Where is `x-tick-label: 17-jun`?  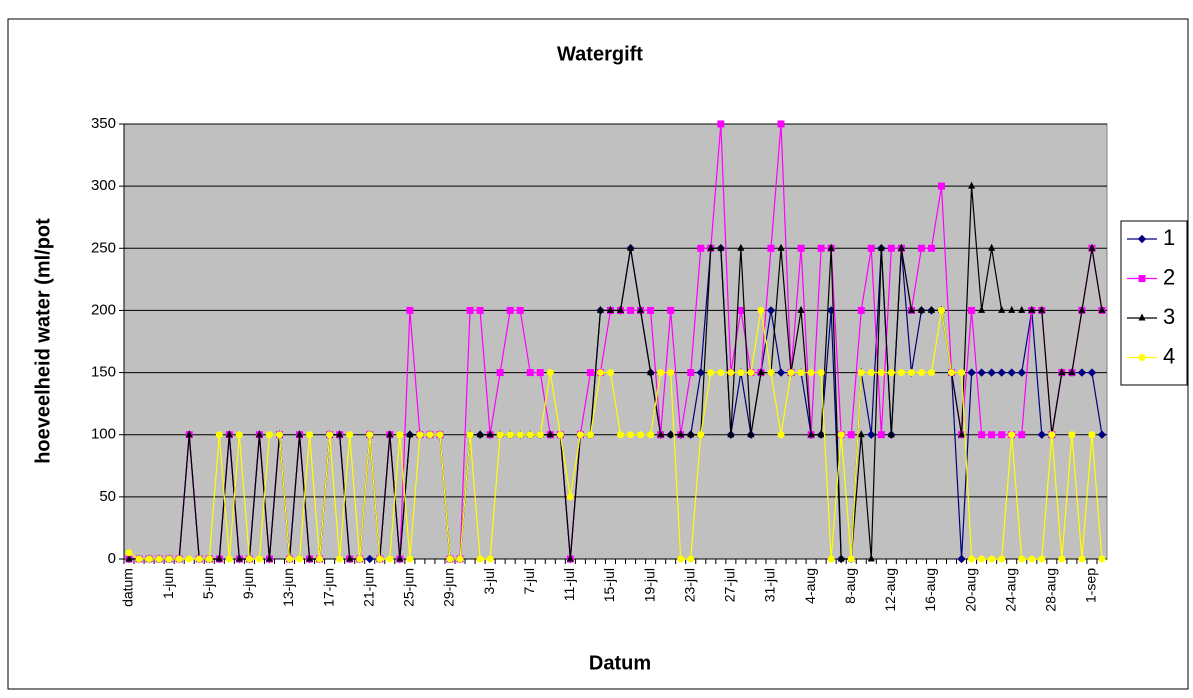 x-tick-label: 17-jun is located at coordinates (328, 587).